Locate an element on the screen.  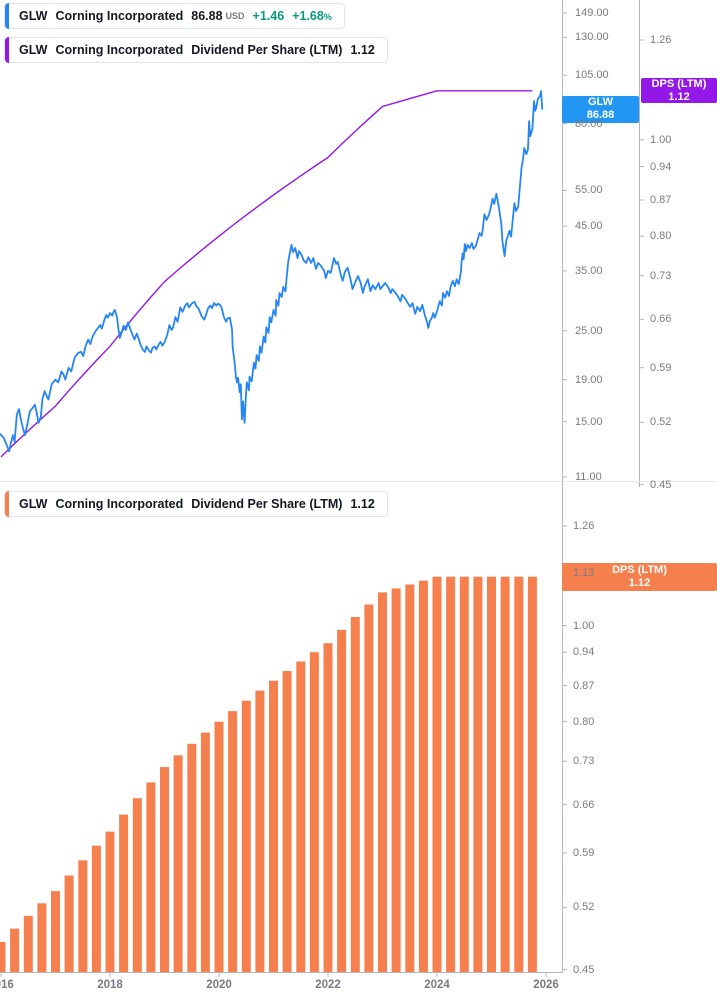
badge-glw-symbol: GLW is located at coordinates (600, 102).